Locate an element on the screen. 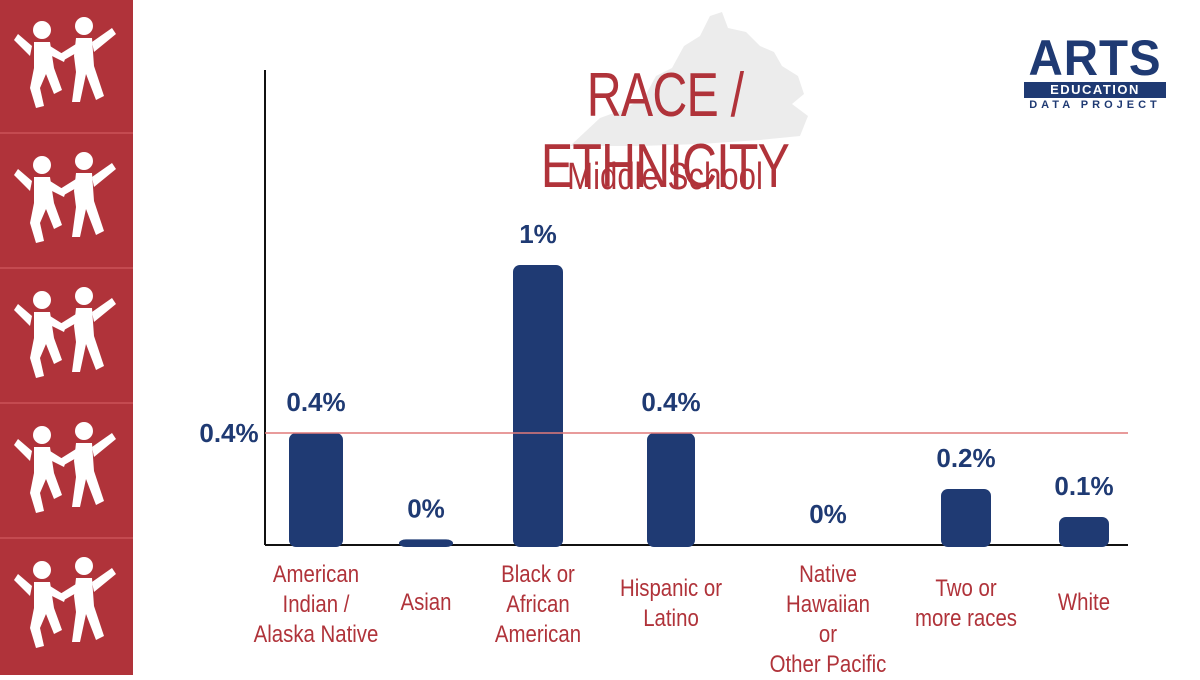  state-map-silhouette is located at coordinates (689, 79).